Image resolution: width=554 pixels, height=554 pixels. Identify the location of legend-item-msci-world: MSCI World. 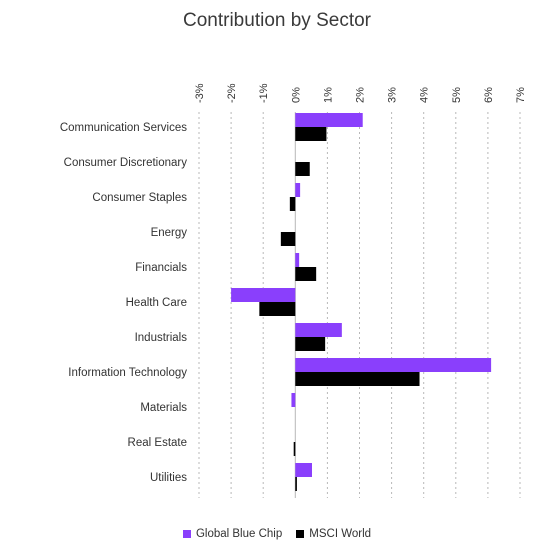
(333, 534).